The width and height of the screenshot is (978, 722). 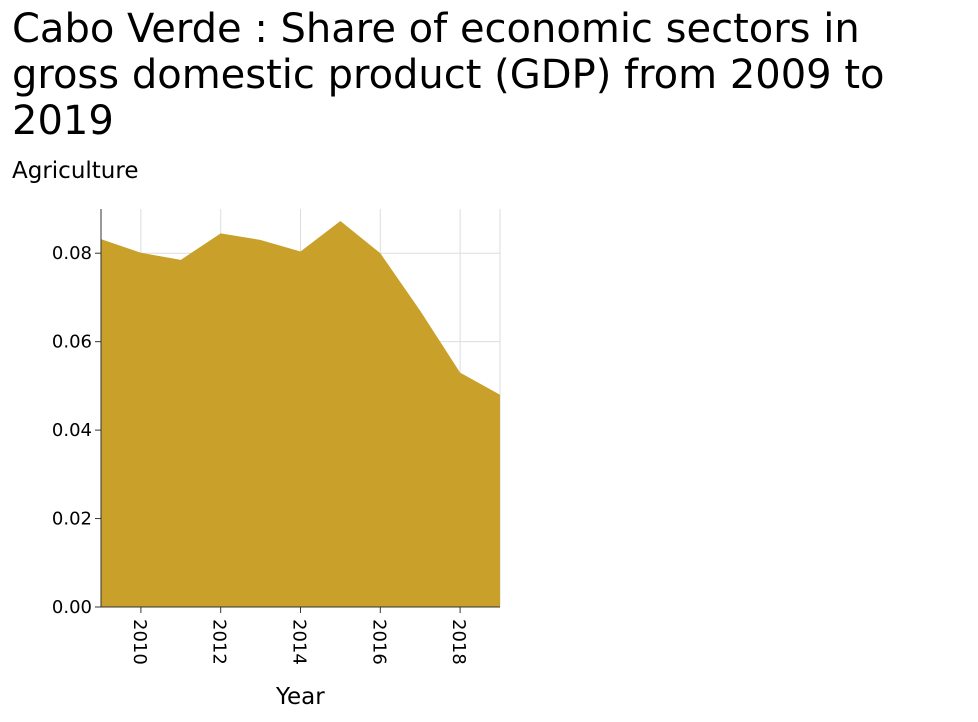 What do you see at coordinates (299, 642) in the screenshot?
I see `x-tick-label: 2014` at bounding box center [299, 642].